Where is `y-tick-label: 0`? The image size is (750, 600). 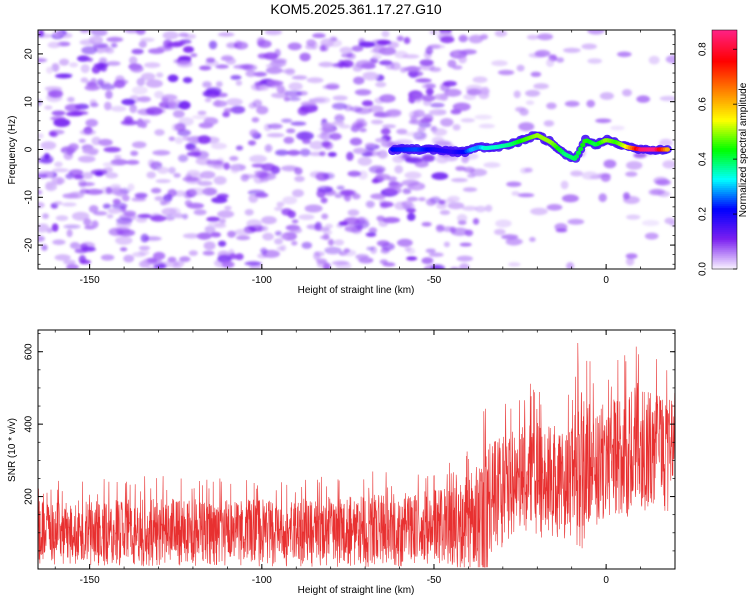 y-tick-label: 0 is located at coordinates (29, 149).